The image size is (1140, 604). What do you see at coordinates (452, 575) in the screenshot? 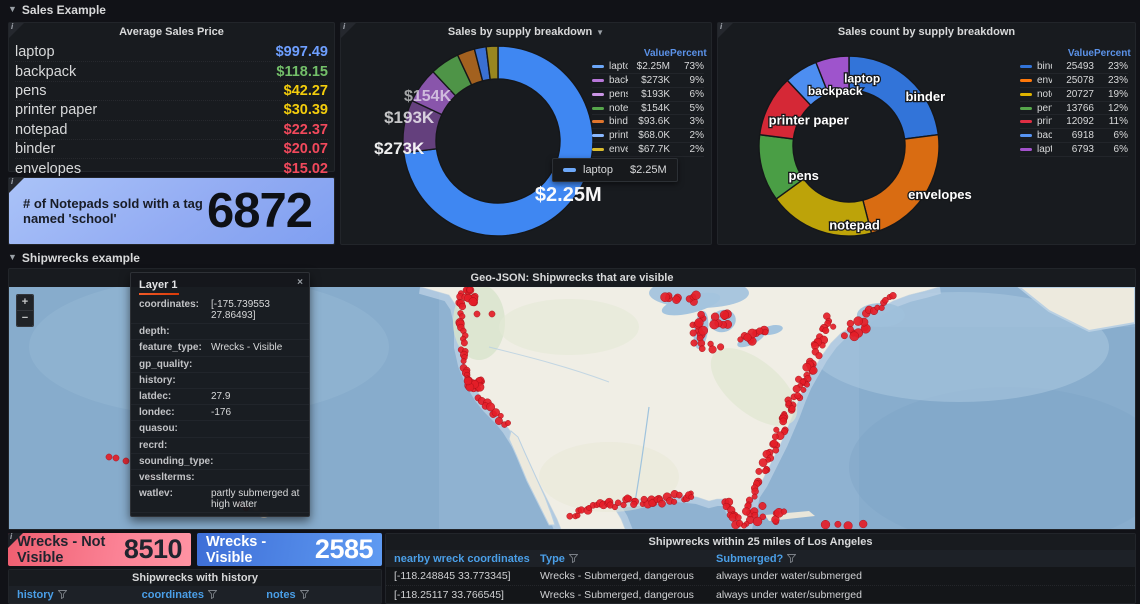
I see `table-cell: [-118.248845 33.773345]` at bounding box center [452, 575].